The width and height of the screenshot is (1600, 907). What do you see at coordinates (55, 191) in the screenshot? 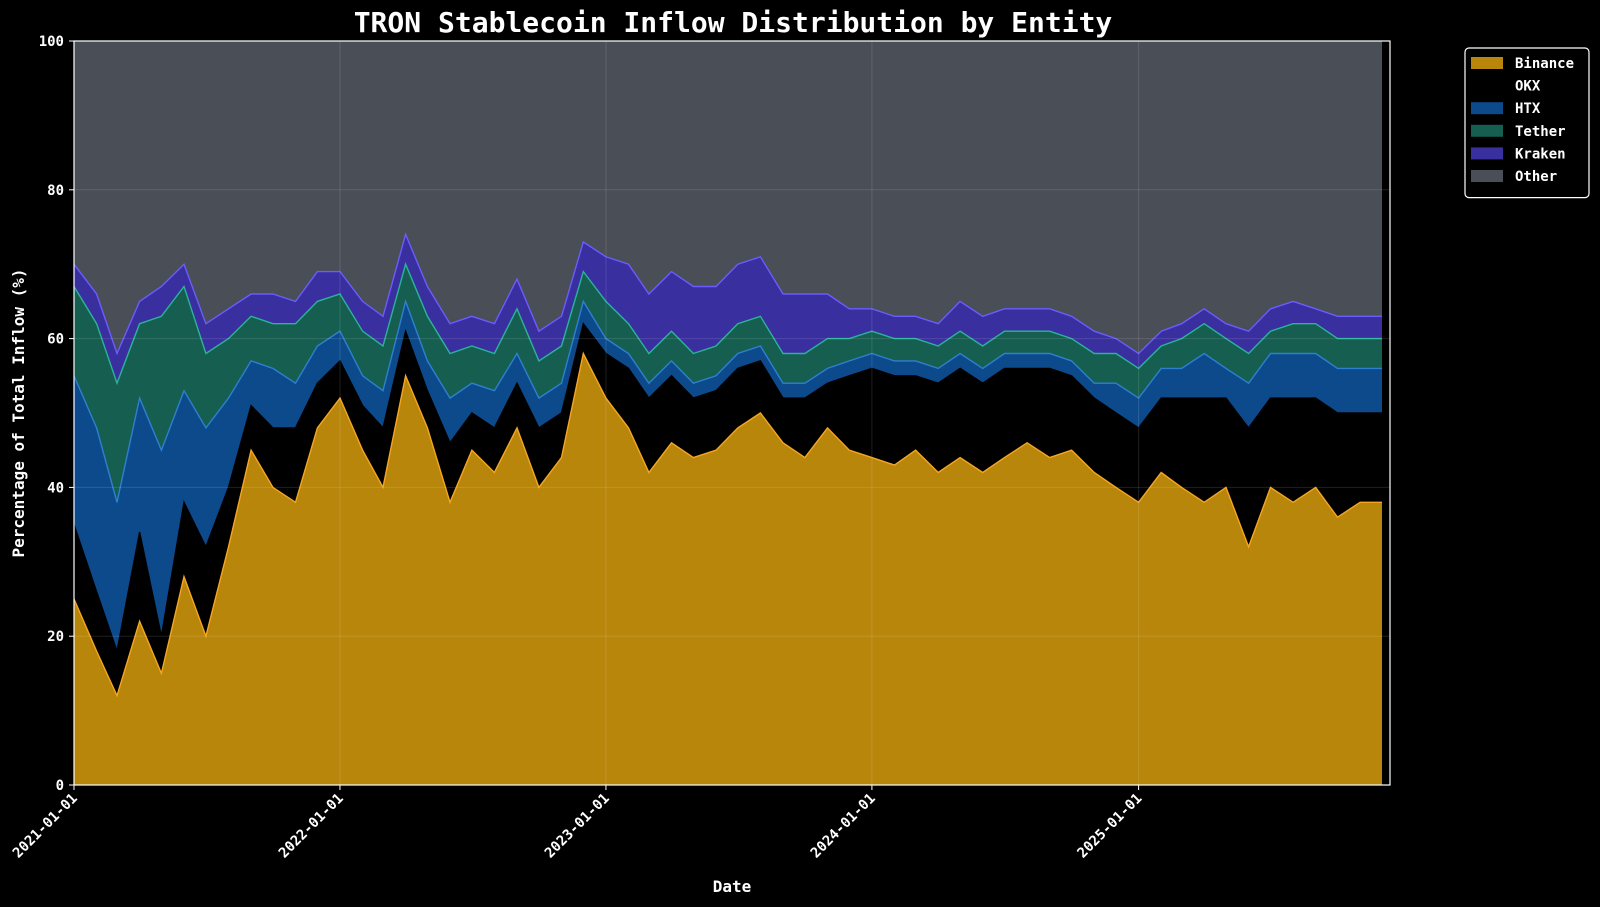
I see `y-tick-label: 80` at bounding box center [55, 191].